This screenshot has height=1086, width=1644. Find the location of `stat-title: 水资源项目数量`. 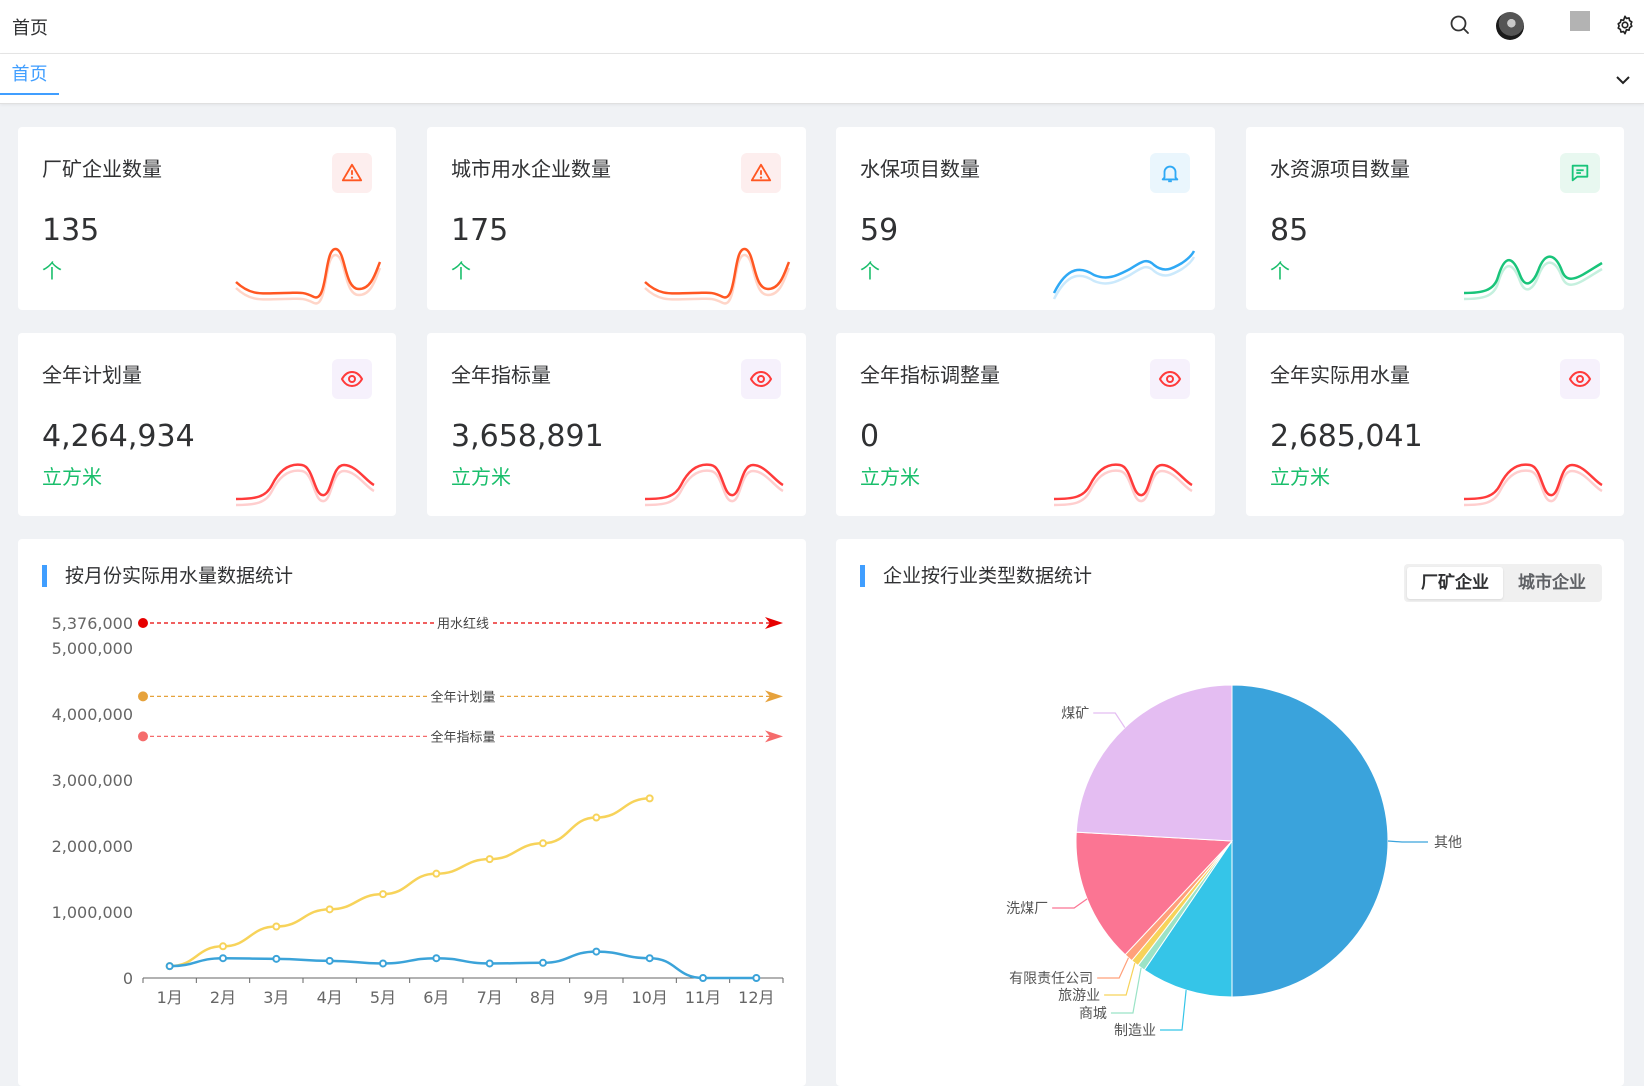

stat-title: 水资源项目数量 is located at coordinates (1340, 169).